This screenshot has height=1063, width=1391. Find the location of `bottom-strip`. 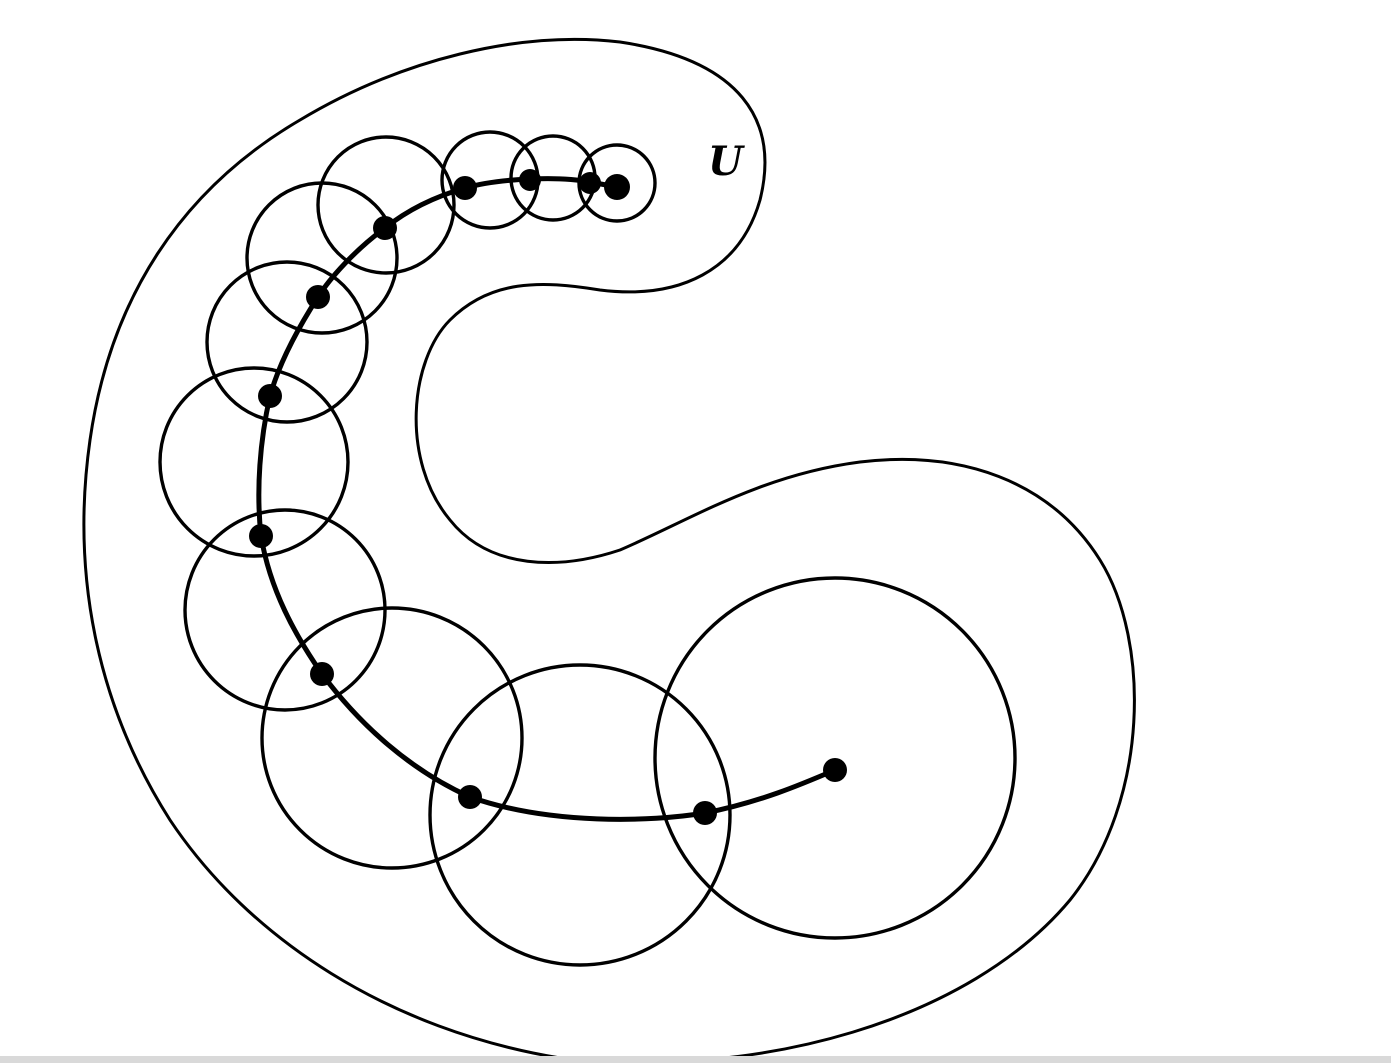

bottom-strip is located at coordinates (695, 1059).